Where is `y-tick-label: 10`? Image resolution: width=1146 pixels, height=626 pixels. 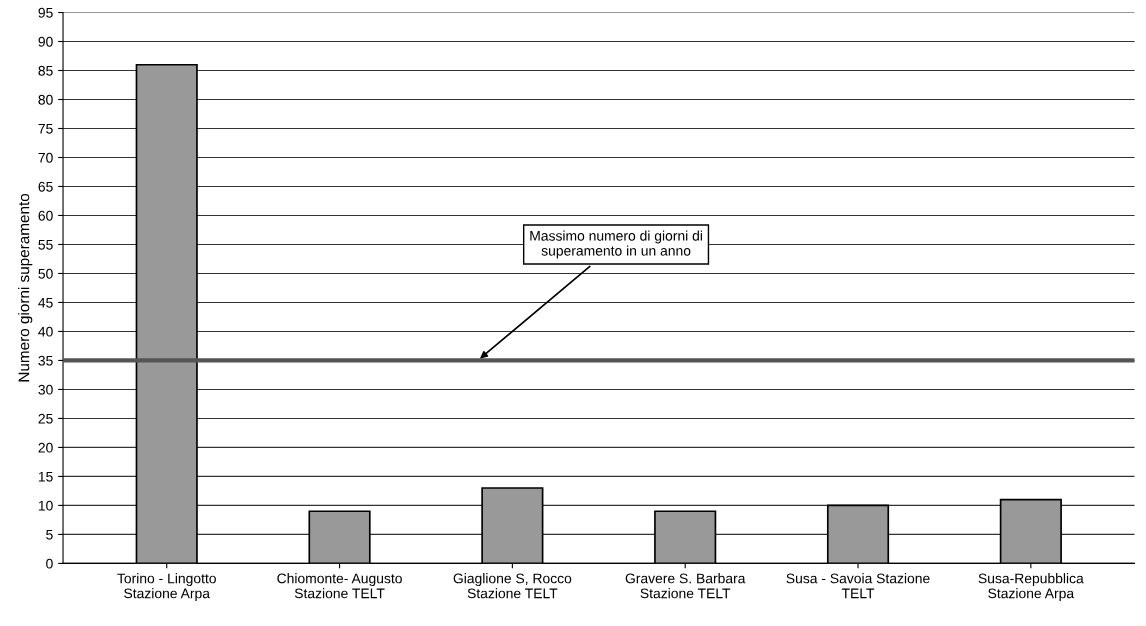
y-tick-label: 10 is located at coordinates (45, 505).